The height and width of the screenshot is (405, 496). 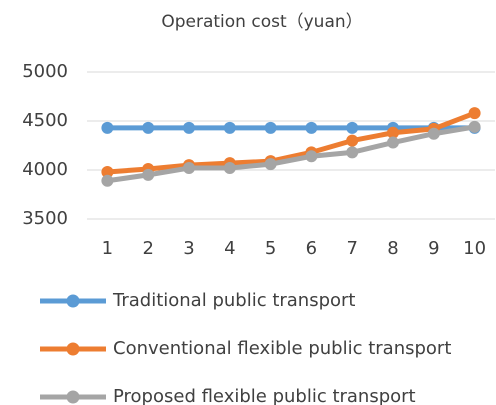 What do you see at coordinates (45, 71) in the screenshot?
I see `y-tick-label: 5000` at bounding box center [45, 71].